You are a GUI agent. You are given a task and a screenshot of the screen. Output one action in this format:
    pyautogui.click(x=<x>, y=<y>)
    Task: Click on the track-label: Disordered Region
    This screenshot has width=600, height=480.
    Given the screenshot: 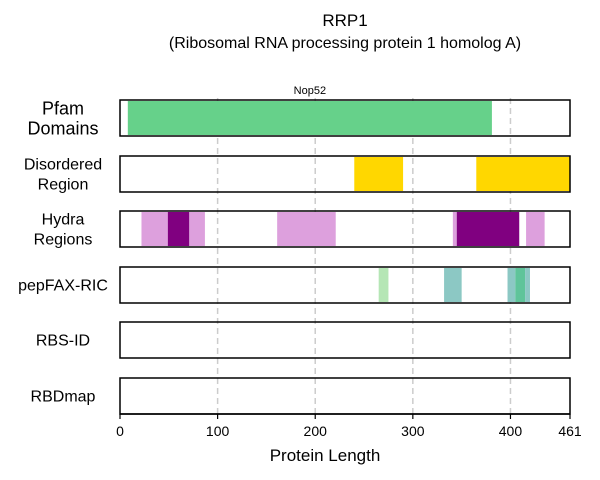 What is the action you would take?
    pyautogui.click(x=63, y=175)
    